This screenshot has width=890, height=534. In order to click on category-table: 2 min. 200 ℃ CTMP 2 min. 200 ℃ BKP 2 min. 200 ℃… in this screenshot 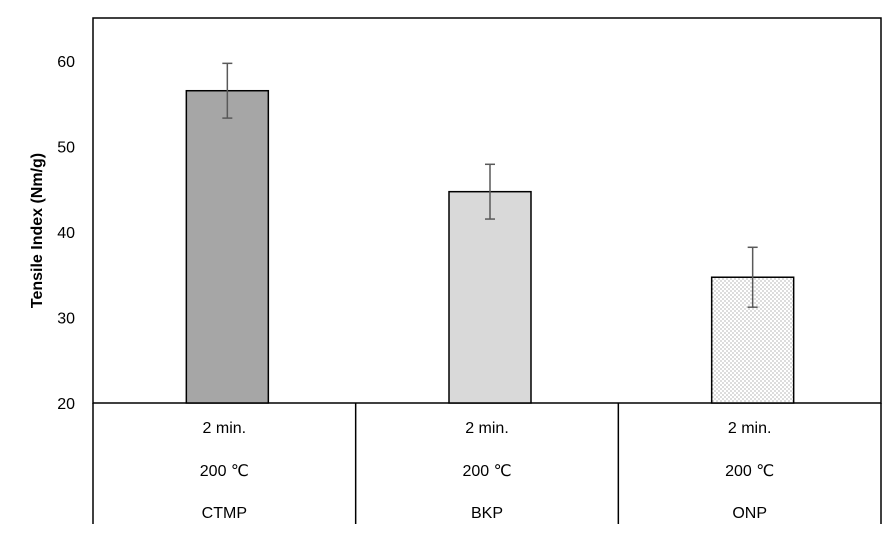, I will do `click(487, 471)`.